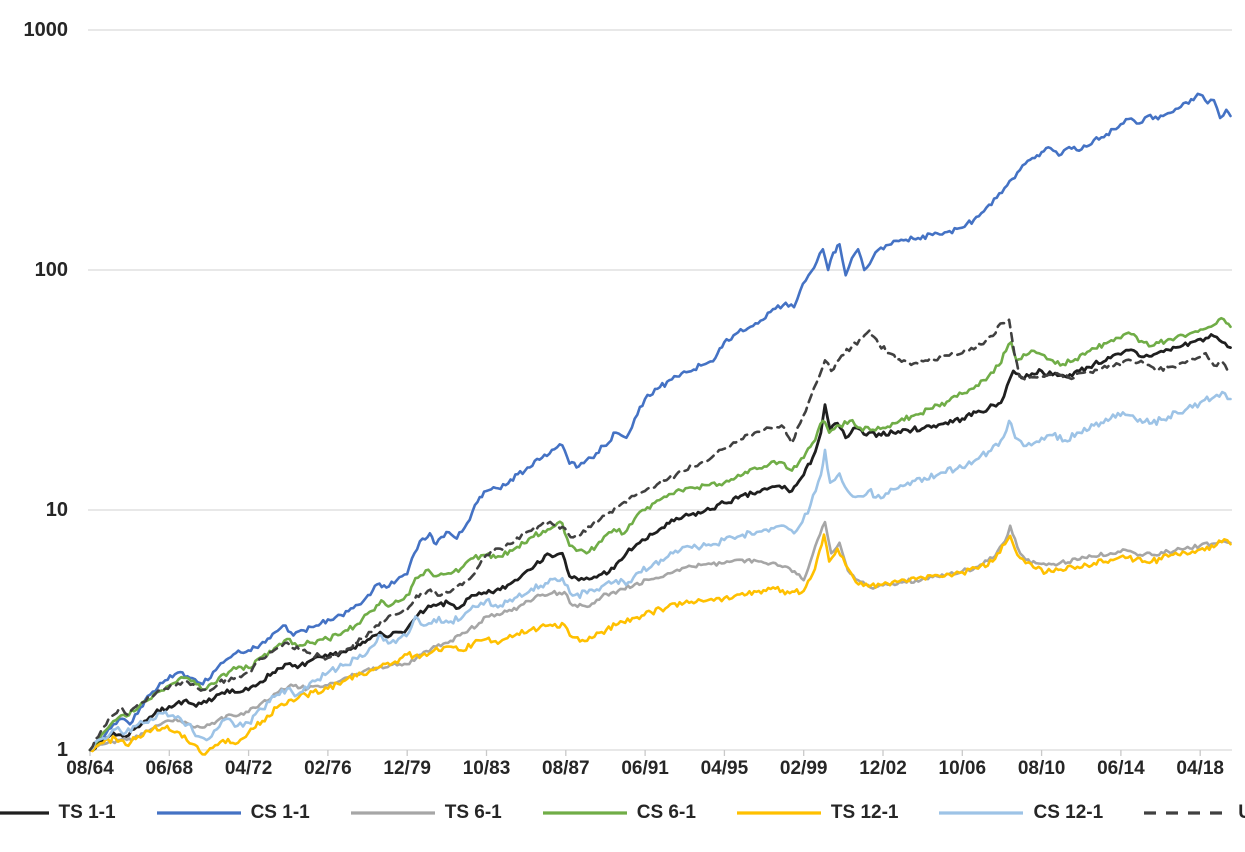 The height and width of the screenshot is (852, 1245). I want to click on legend-item-CS-12-1: CS 12-1, so click(1020, 813).